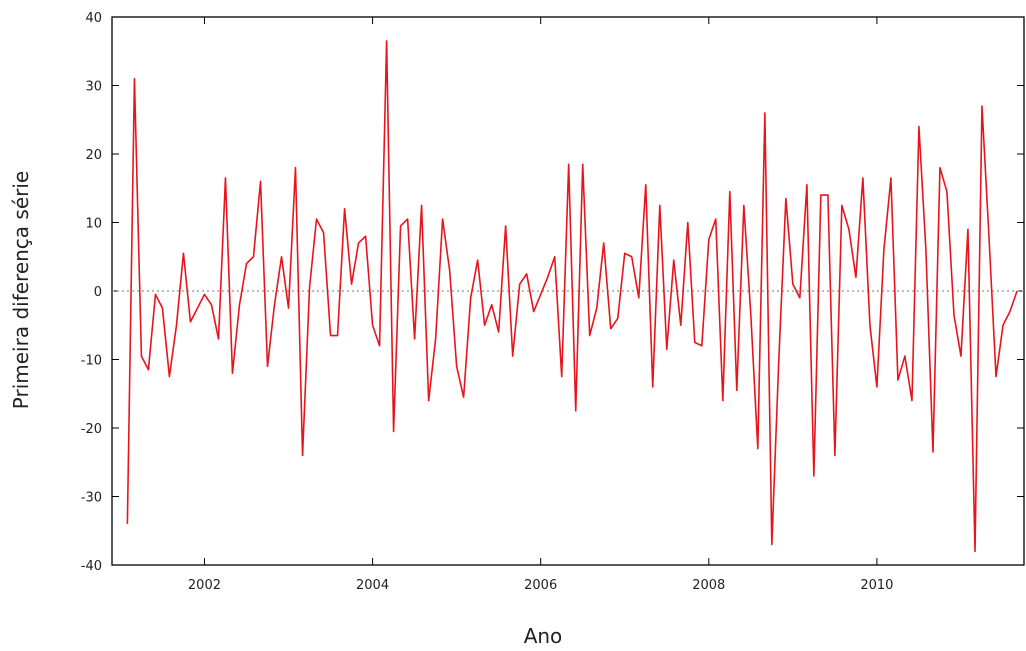  I want to click on y-tick-label: -30, so click(91, 498).